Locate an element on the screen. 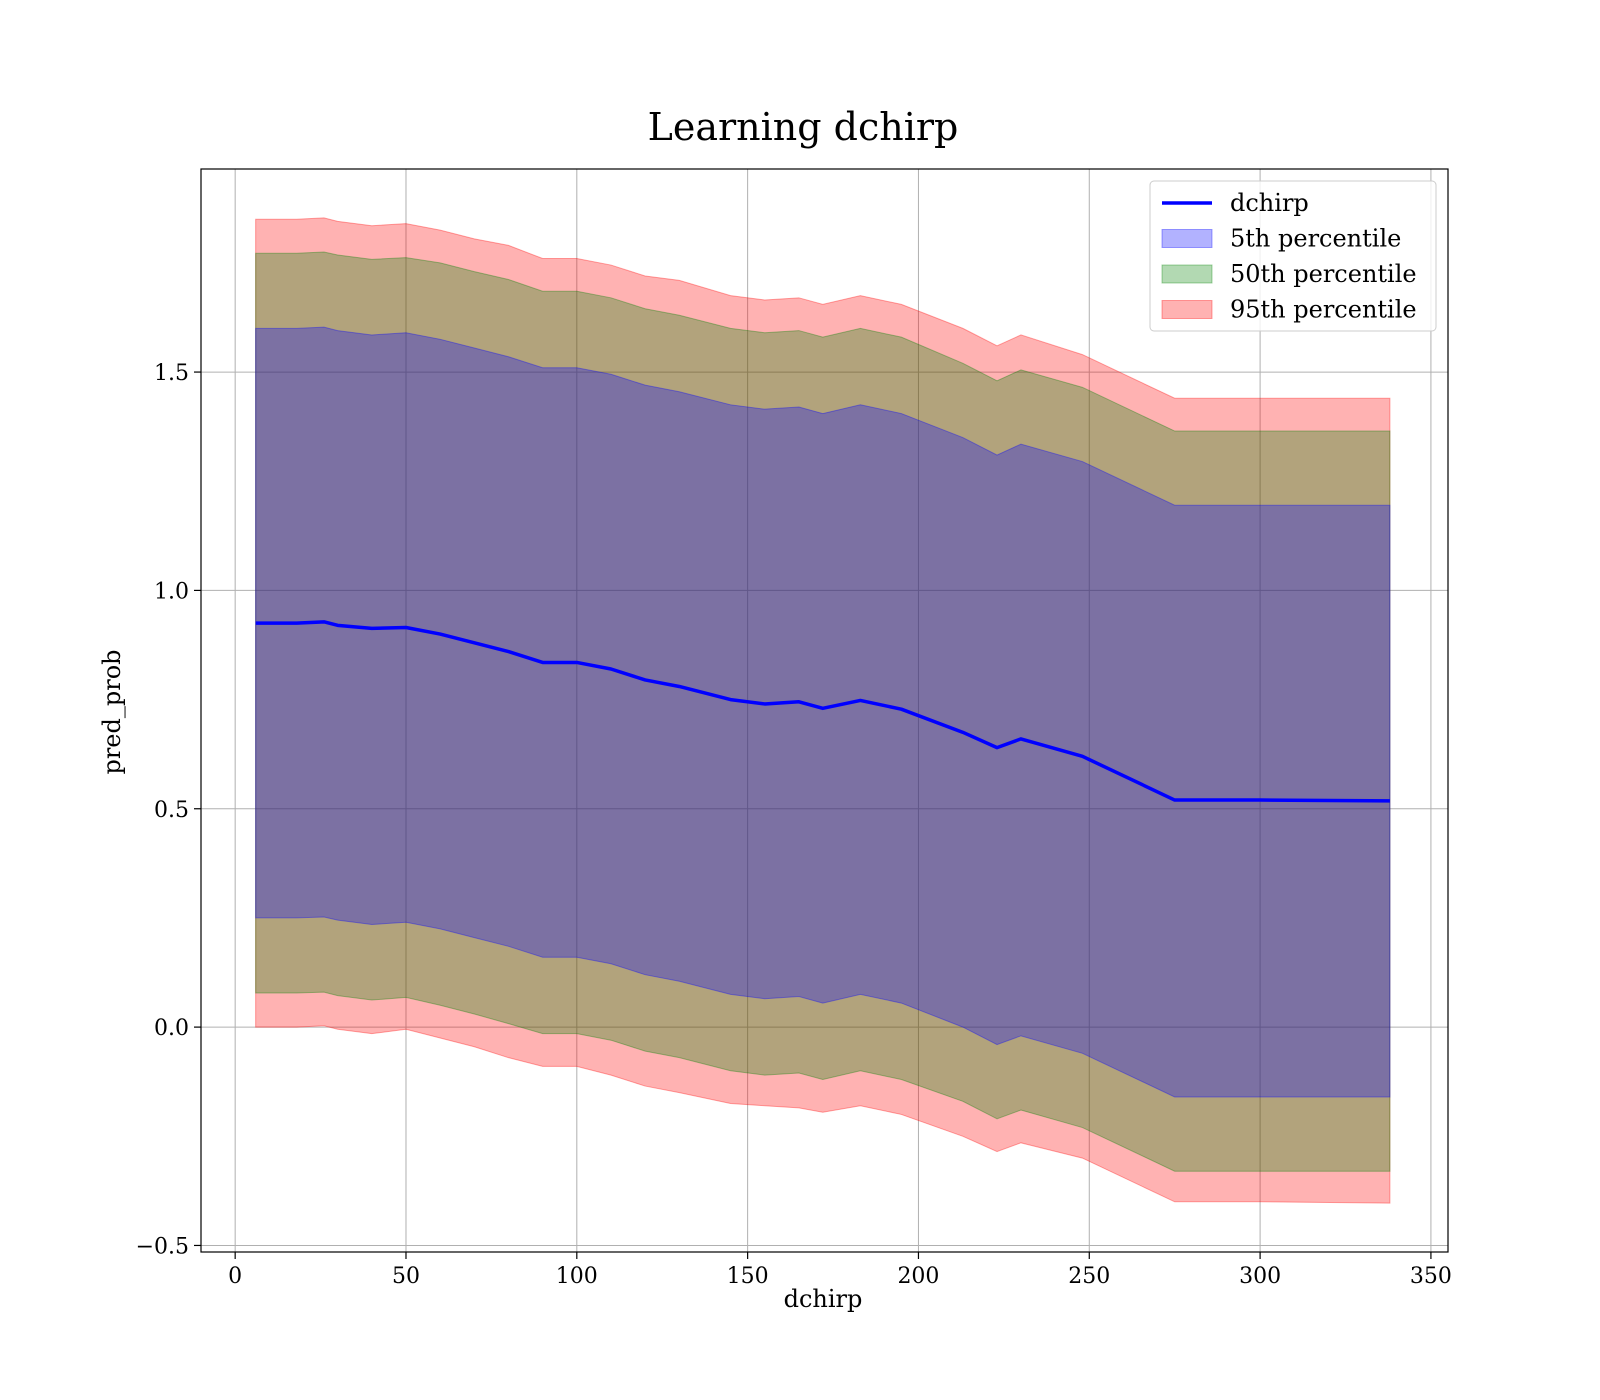 The width and height of the screenshot is (1600, 1400). y-axis: −0.5 0.0 0.5 1.0 1.5 is located at coordinates (168, 810).